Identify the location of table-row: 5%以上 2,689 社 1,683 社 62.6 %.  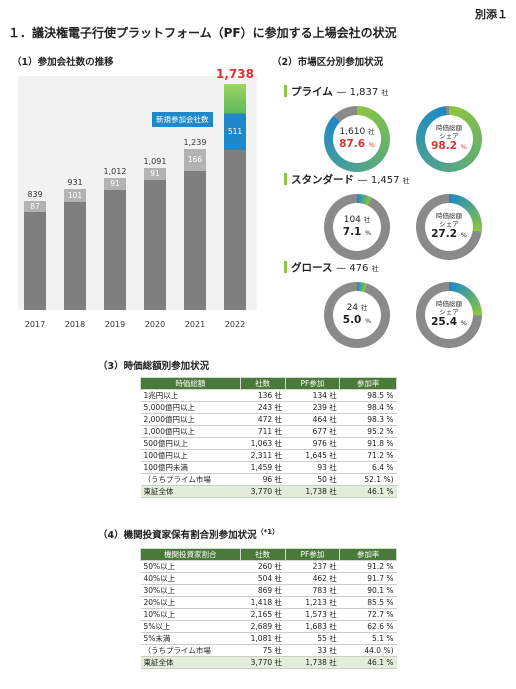
(268, 626).